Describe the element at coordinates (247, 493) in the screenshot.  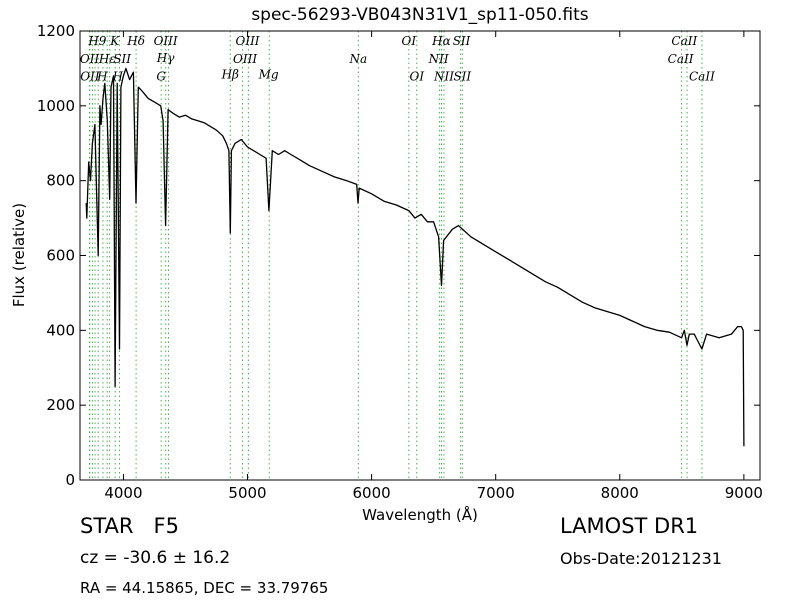
I see `x-tick-label: 5000` at that location.